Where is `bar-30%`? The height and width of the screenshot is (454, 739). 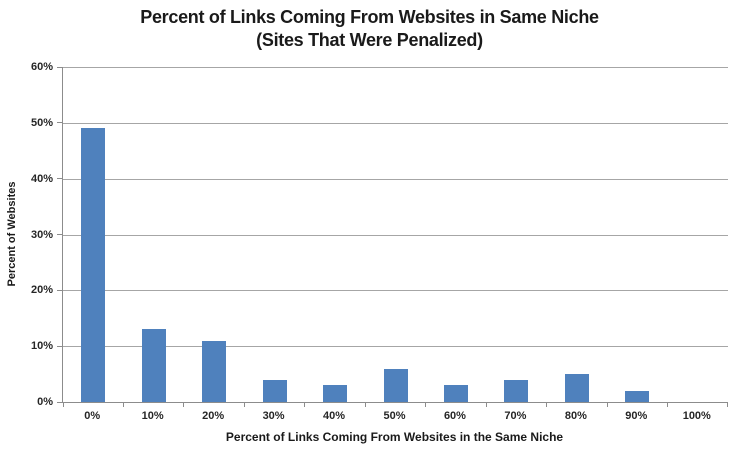 bar-30% is located at coordinates (274, 390).